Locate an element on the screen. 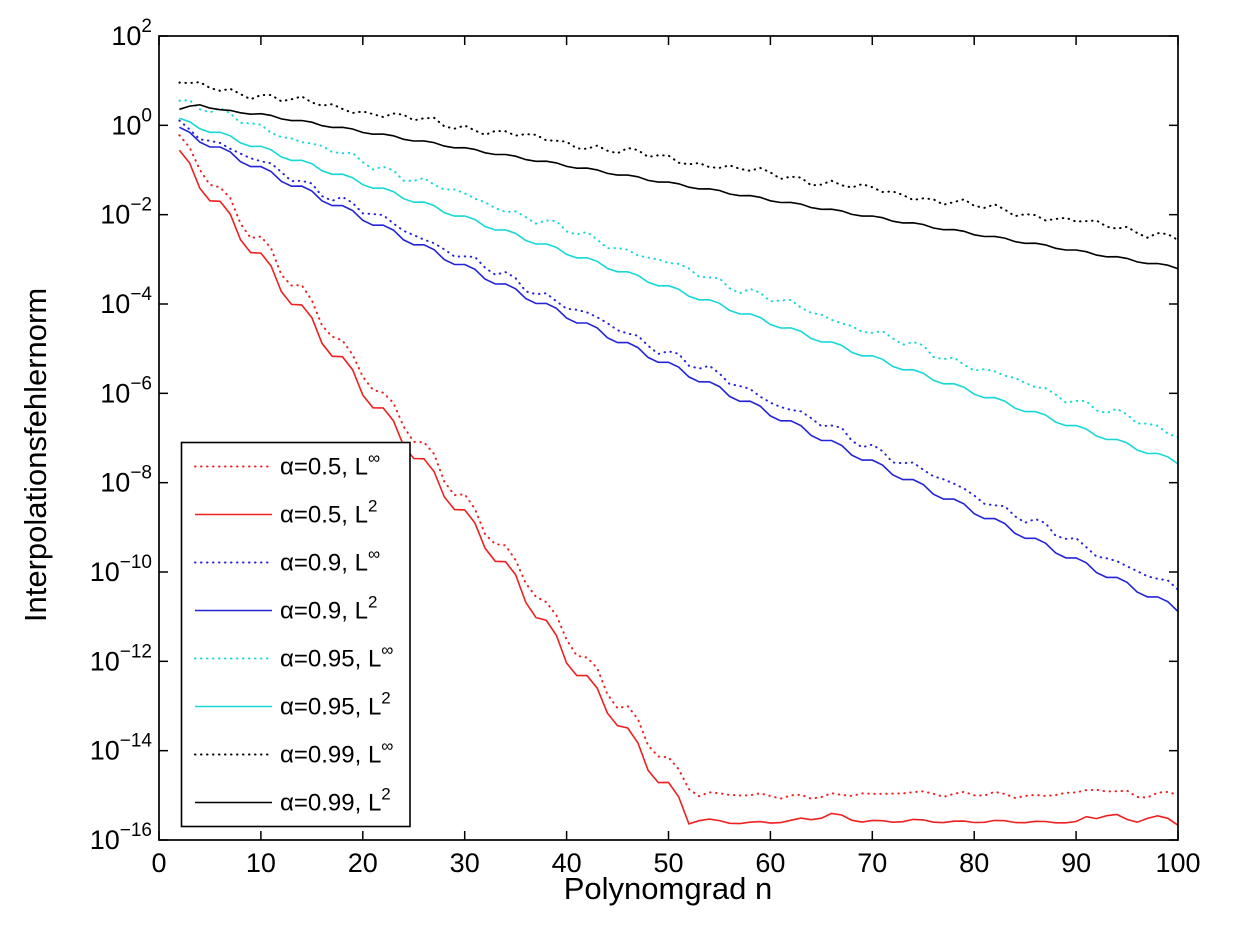 The image size is (1240, 925). x-tick-label: 40 is located at coordinates (567, 863).